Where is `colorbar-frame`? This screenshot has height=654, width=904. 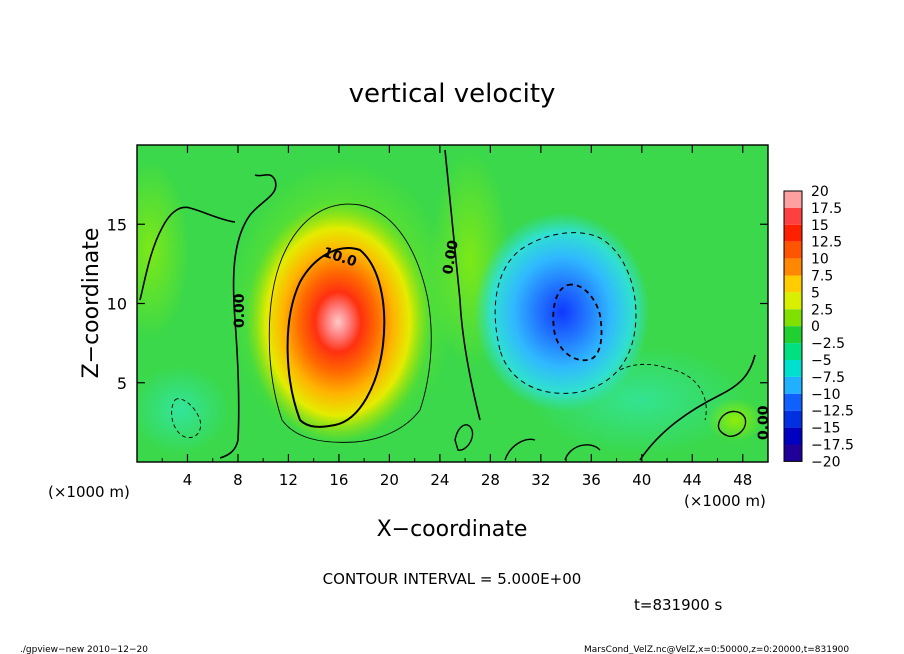 colorbar-frame is located at coordinates (793, 326).